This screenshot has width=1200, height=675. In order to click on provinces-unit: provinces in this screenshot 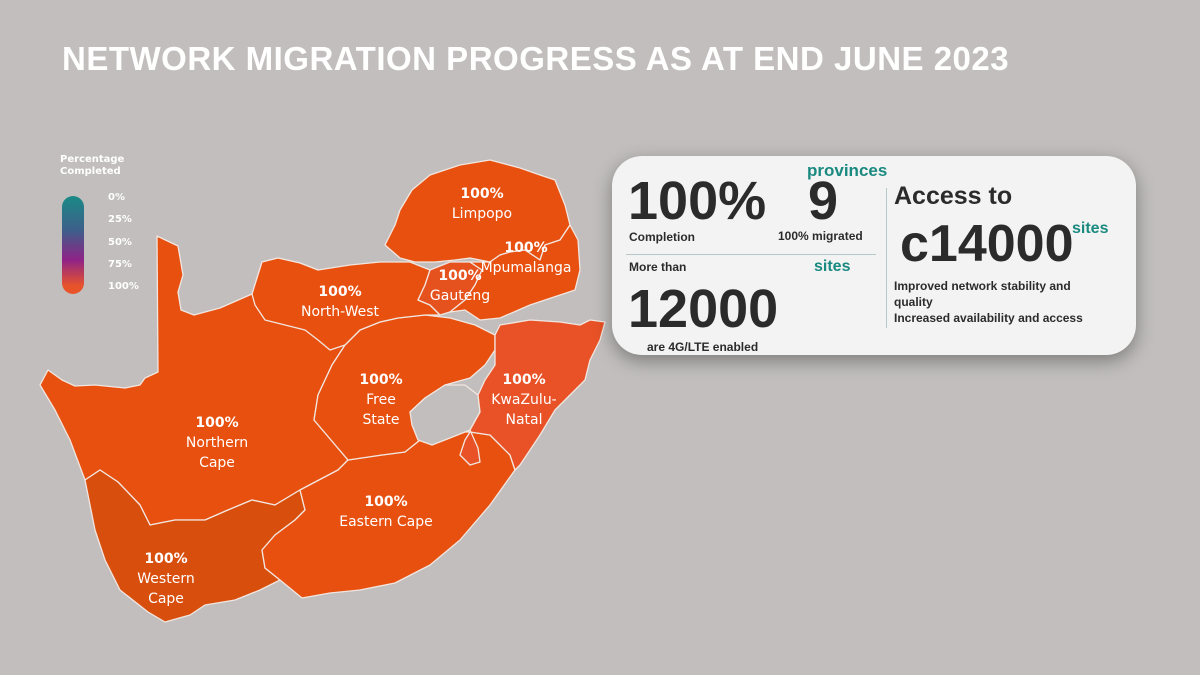, I will do `click(847, 170)`.